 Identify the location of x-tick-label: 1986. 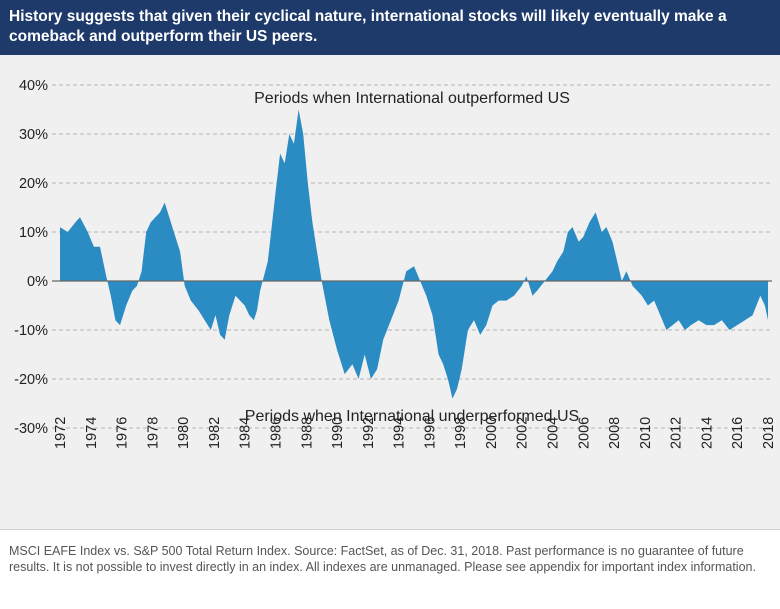
(276, 433).